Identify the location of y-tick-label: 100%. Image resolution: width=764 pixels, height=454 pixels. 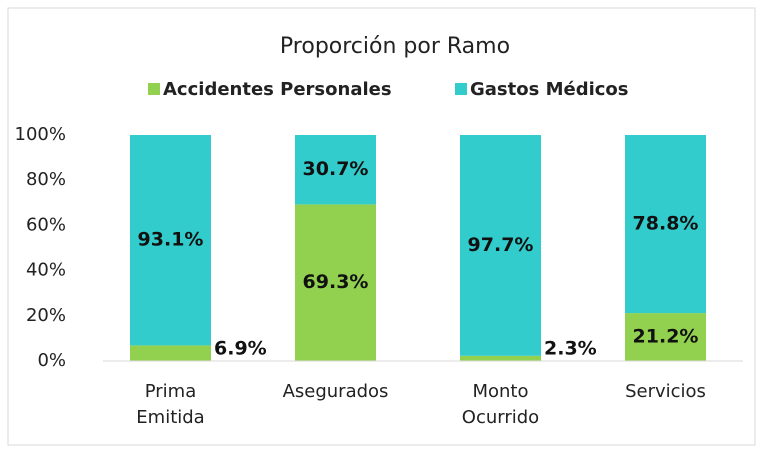
(40, 134).